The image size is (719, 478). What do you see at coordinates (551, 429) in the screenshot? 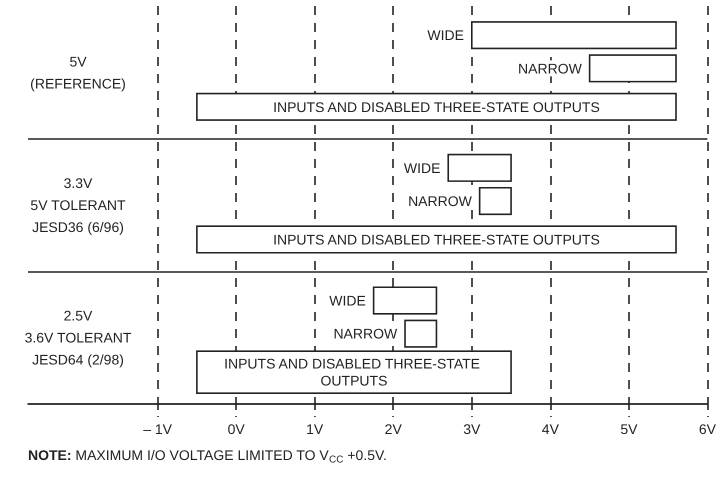
I see `x-tick-label: 4V` at bounding box center [551, 429].